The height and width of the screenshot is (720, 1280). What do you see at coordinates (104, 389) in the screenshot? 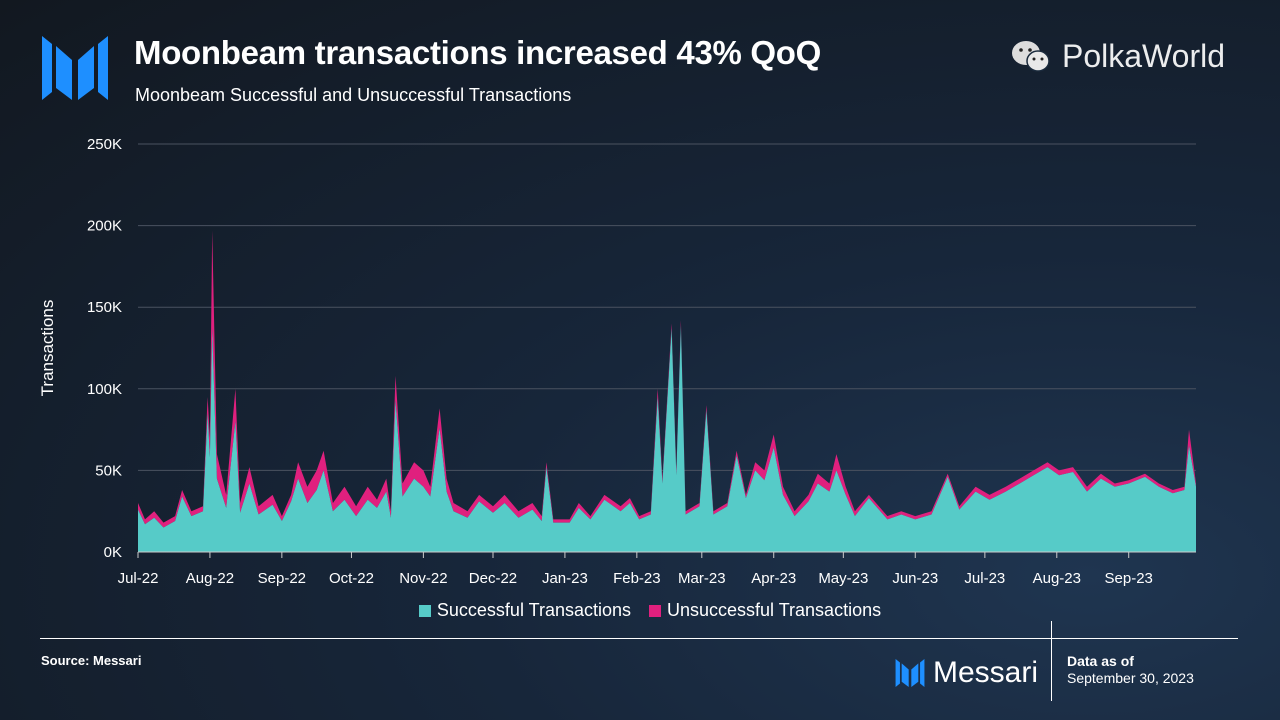
I see `y-tick-label: 100K` at bounding box center [104, 389].